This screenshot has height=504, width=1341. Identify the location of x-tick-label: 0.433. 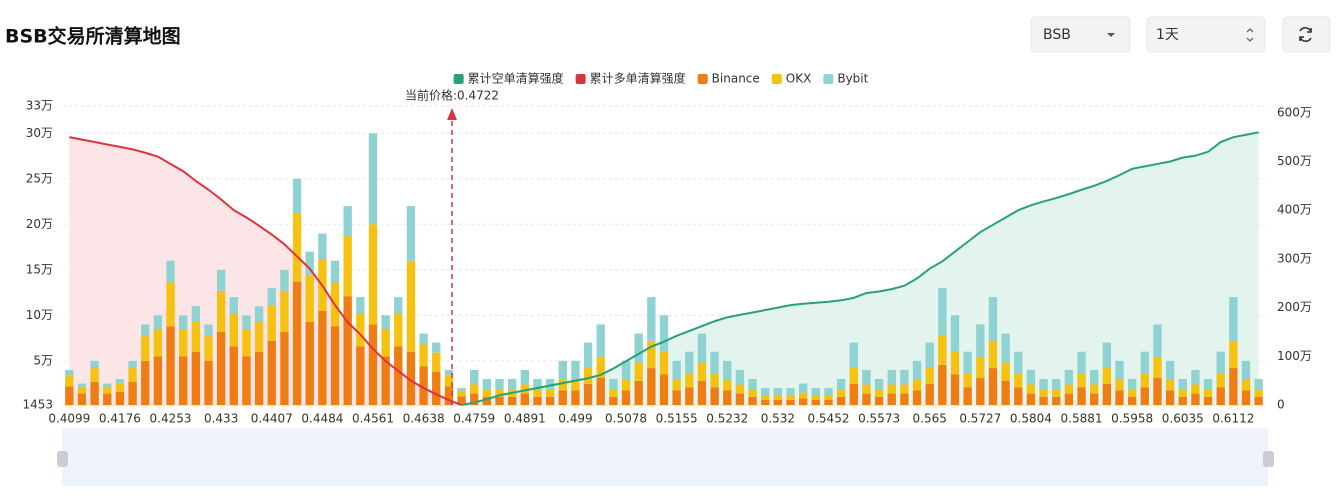
(221, 419).